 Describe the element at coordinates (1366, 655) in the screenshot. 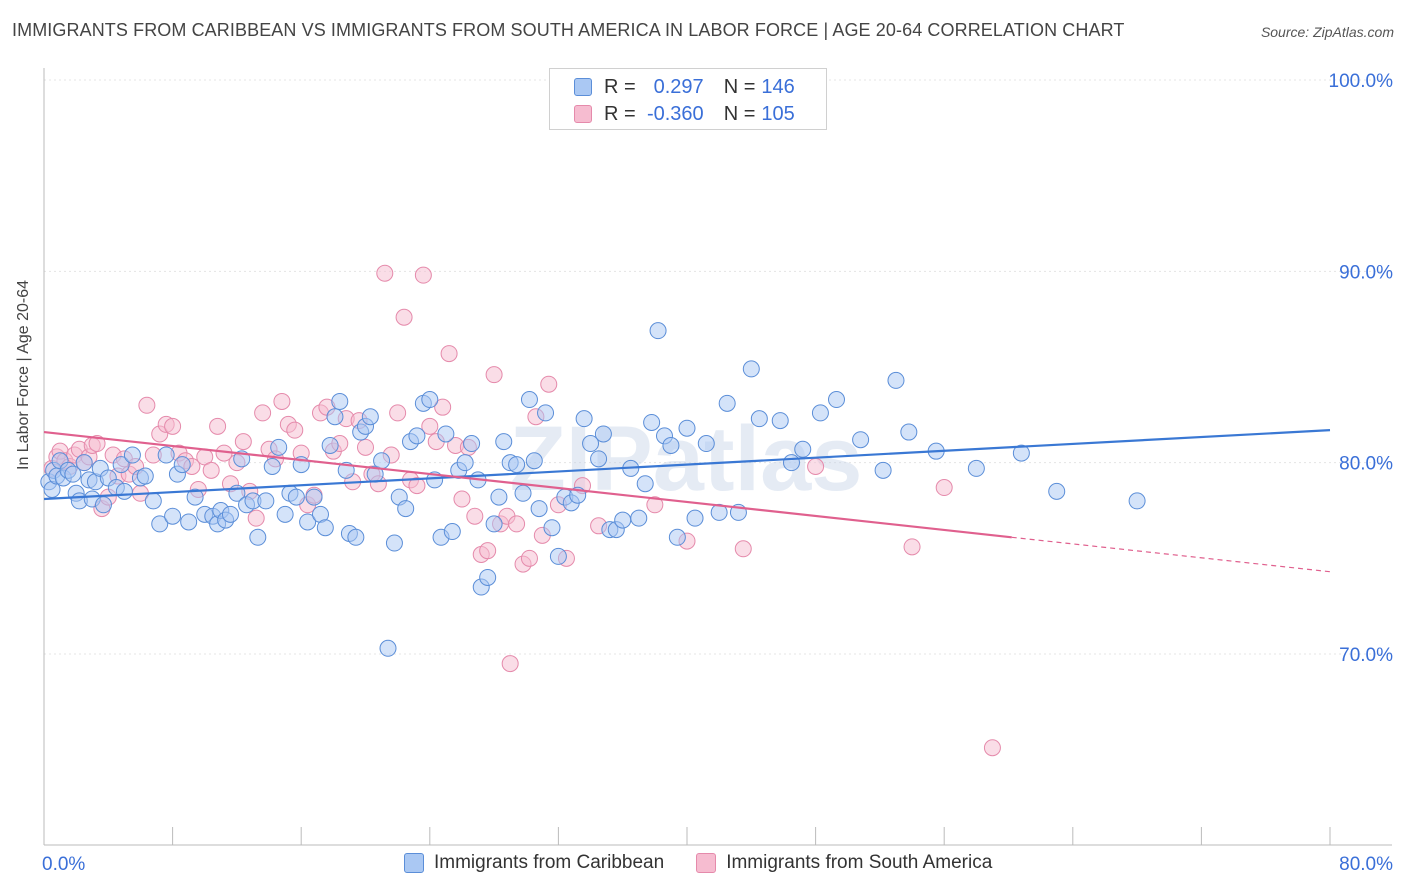

I see `y-tick-label: 70.0%` at that location.